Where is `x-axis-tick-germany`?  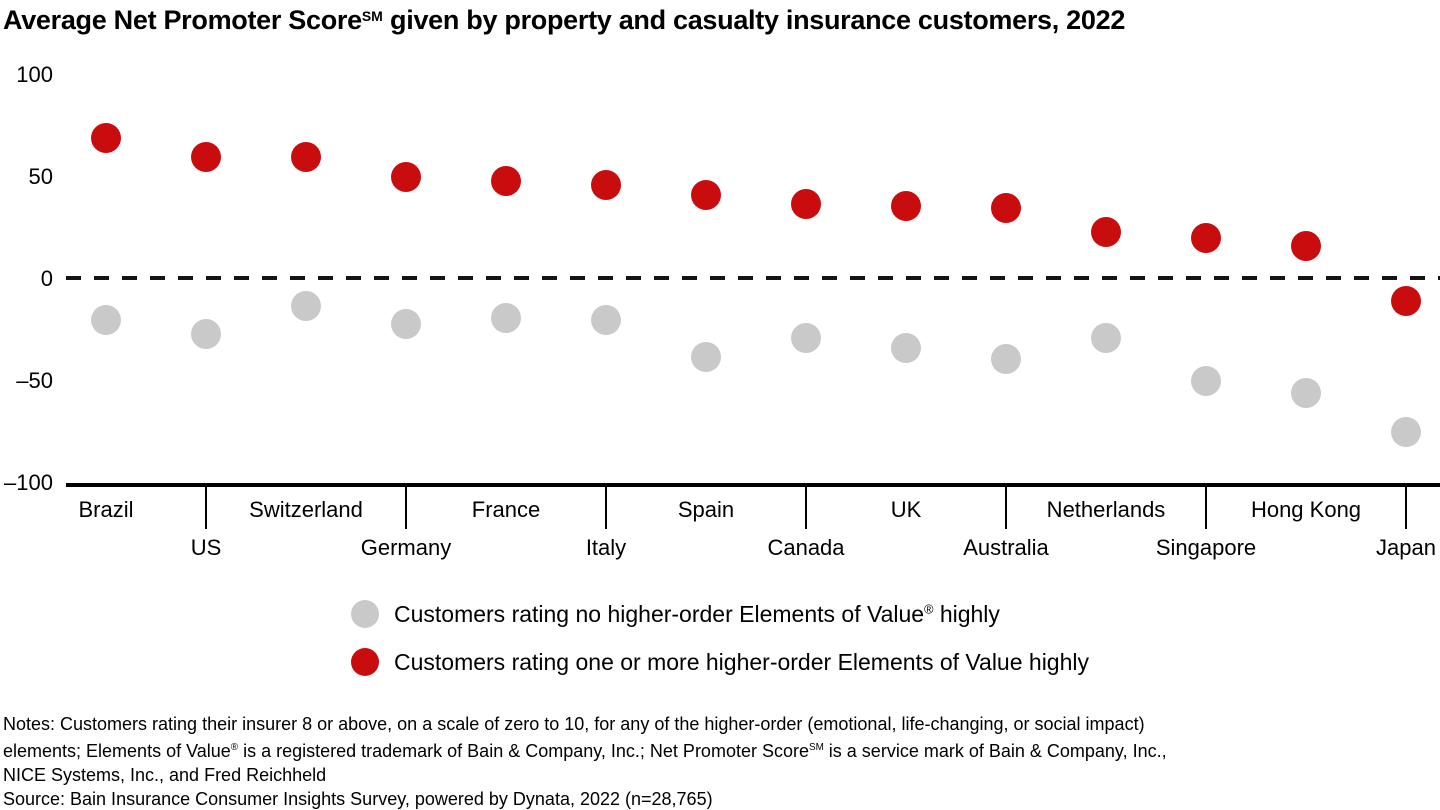 x-axis-tick-germany is located at coordinates (406, 508).